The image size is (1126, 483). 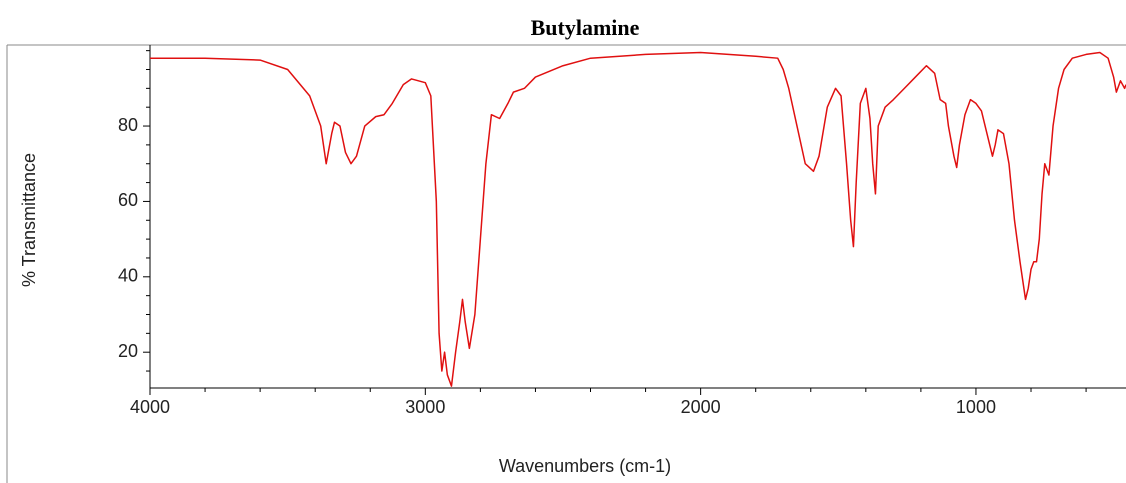 I want to click on y-tick-label: 40, so click(x=128, y=276).